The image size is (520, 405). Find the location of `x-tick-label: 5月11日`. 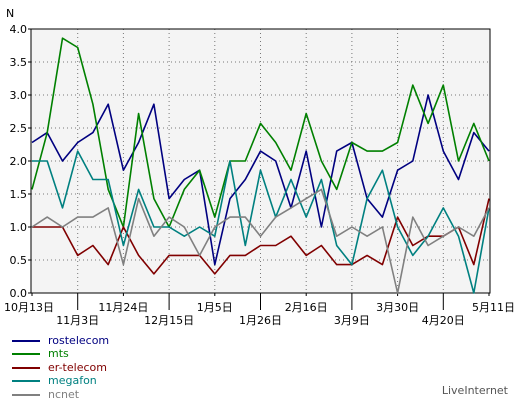

x-tick-label: 5月11日 is located at coordinates (493, 307).